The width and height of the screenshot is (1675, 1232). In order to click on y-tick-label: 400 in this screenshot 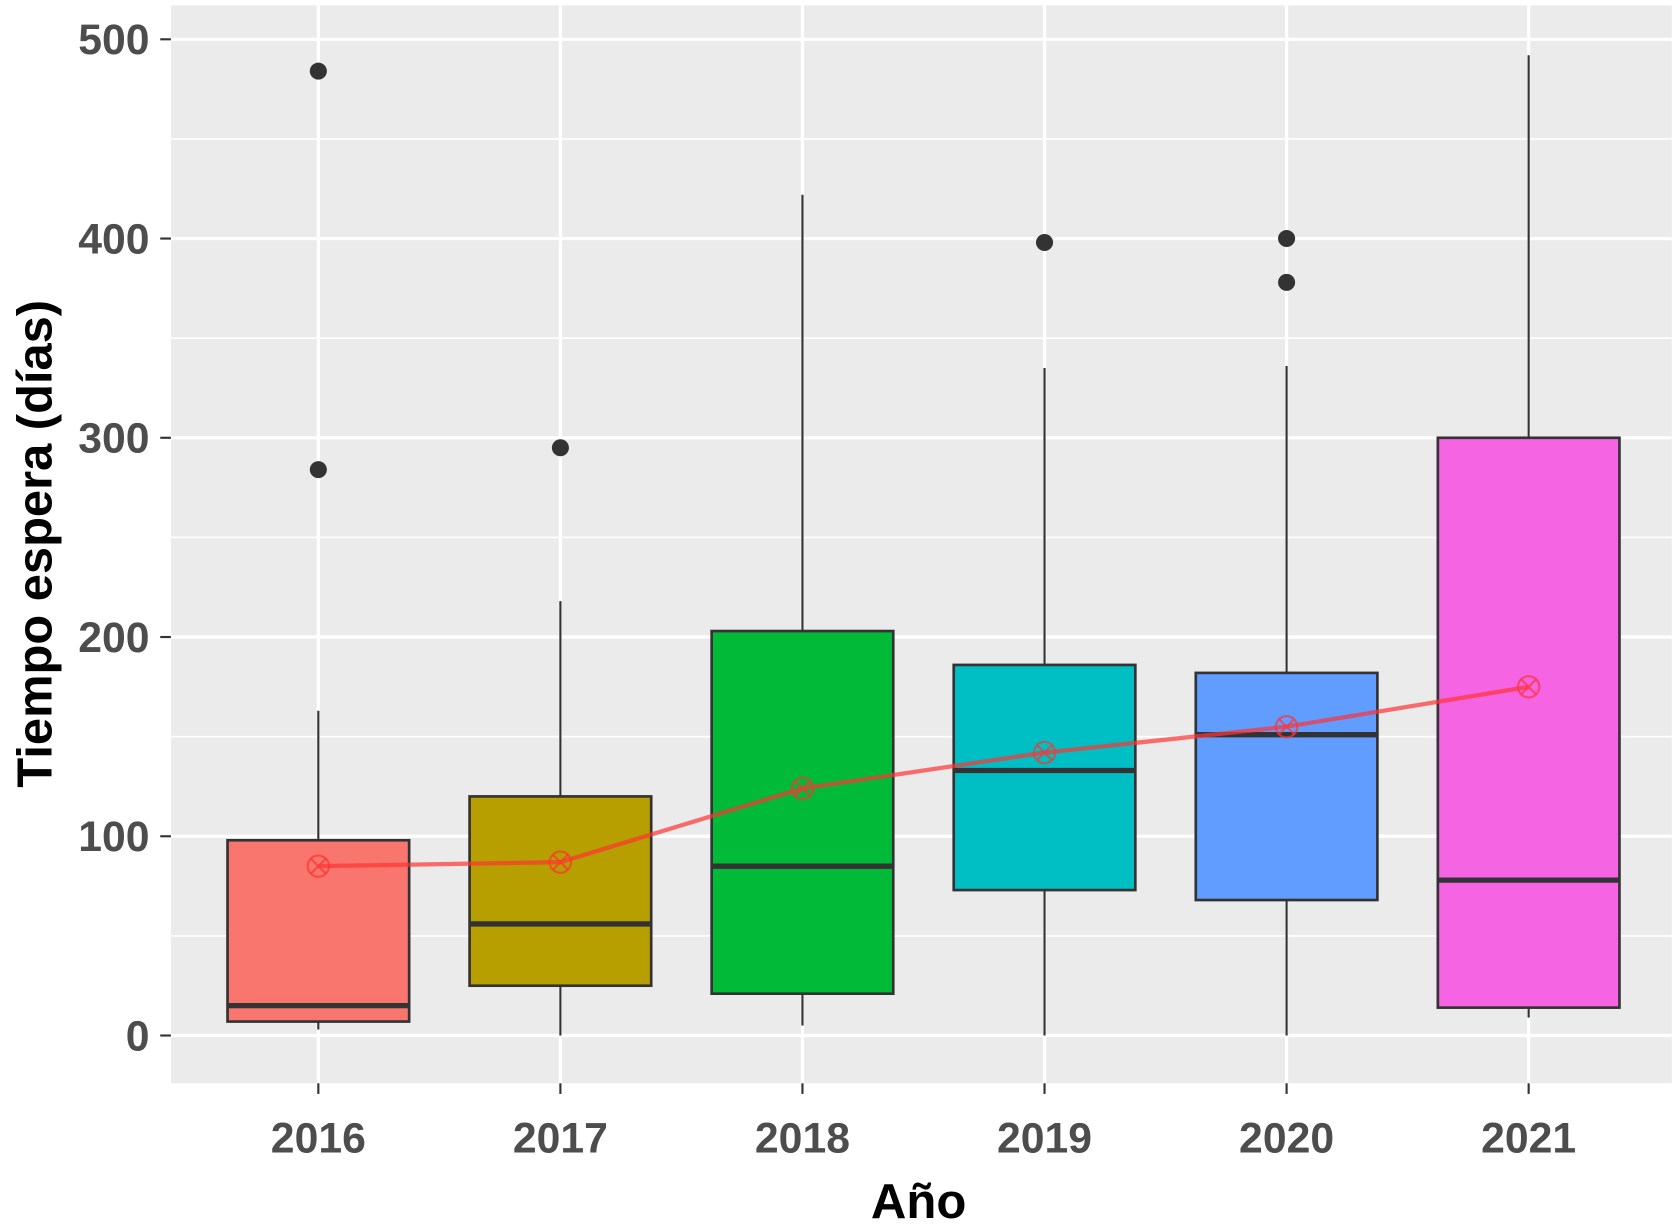, I will do `click(113, 240)`.